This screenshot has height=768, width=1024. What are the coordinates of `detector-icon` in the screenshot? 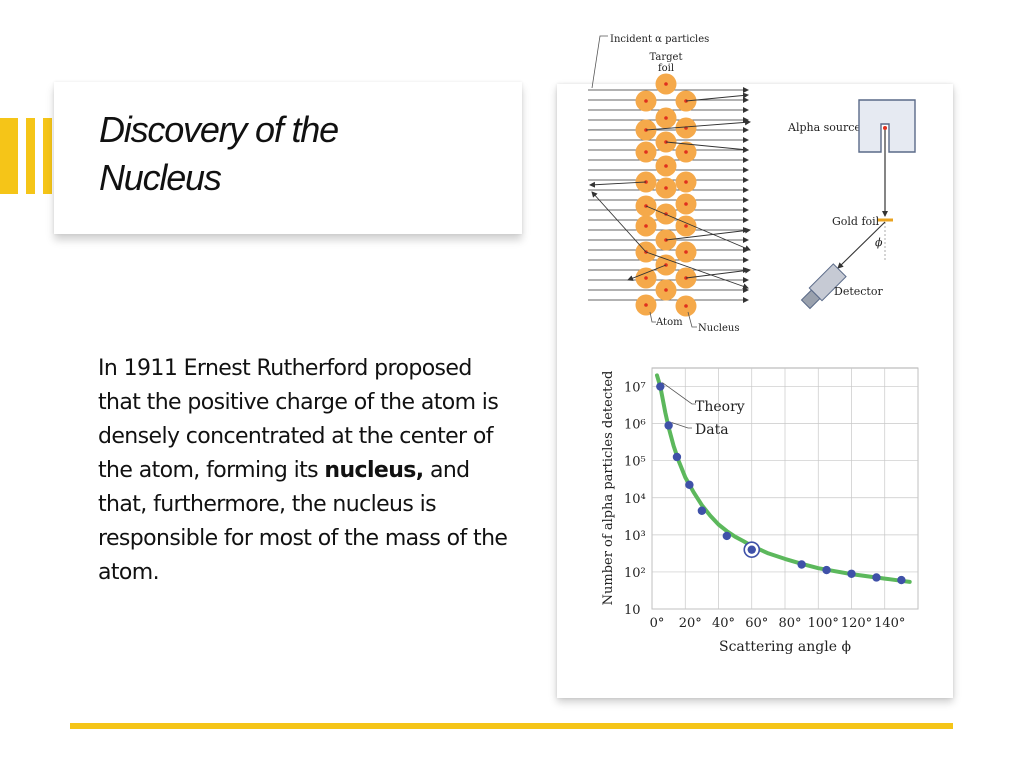 It's located at (823, 286).